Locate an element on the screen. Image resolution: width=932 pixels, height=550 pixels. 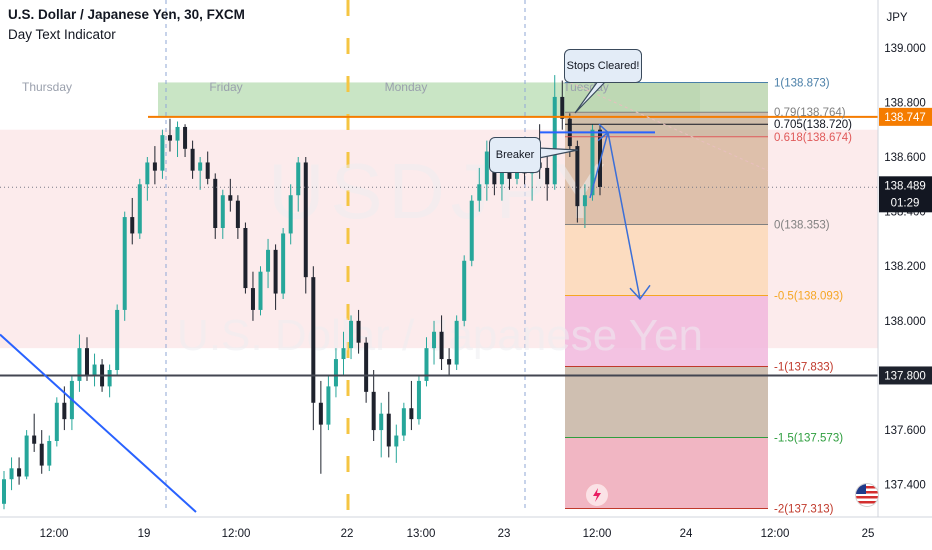
x-tick-6: 12:00 is located at coordinates (597, 534).